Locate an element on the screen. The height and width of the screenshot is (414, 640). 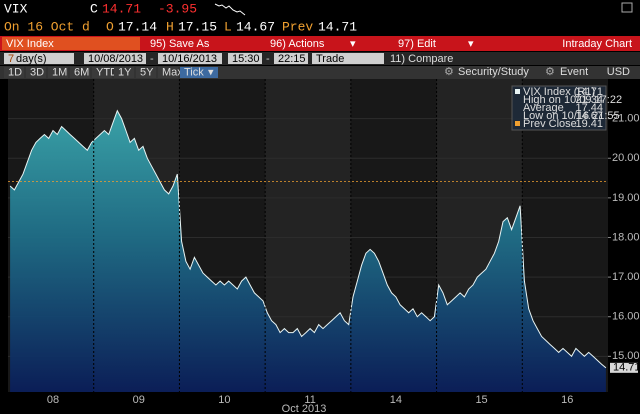
x-tick-label: 11 is located at coordinates (309, 400).